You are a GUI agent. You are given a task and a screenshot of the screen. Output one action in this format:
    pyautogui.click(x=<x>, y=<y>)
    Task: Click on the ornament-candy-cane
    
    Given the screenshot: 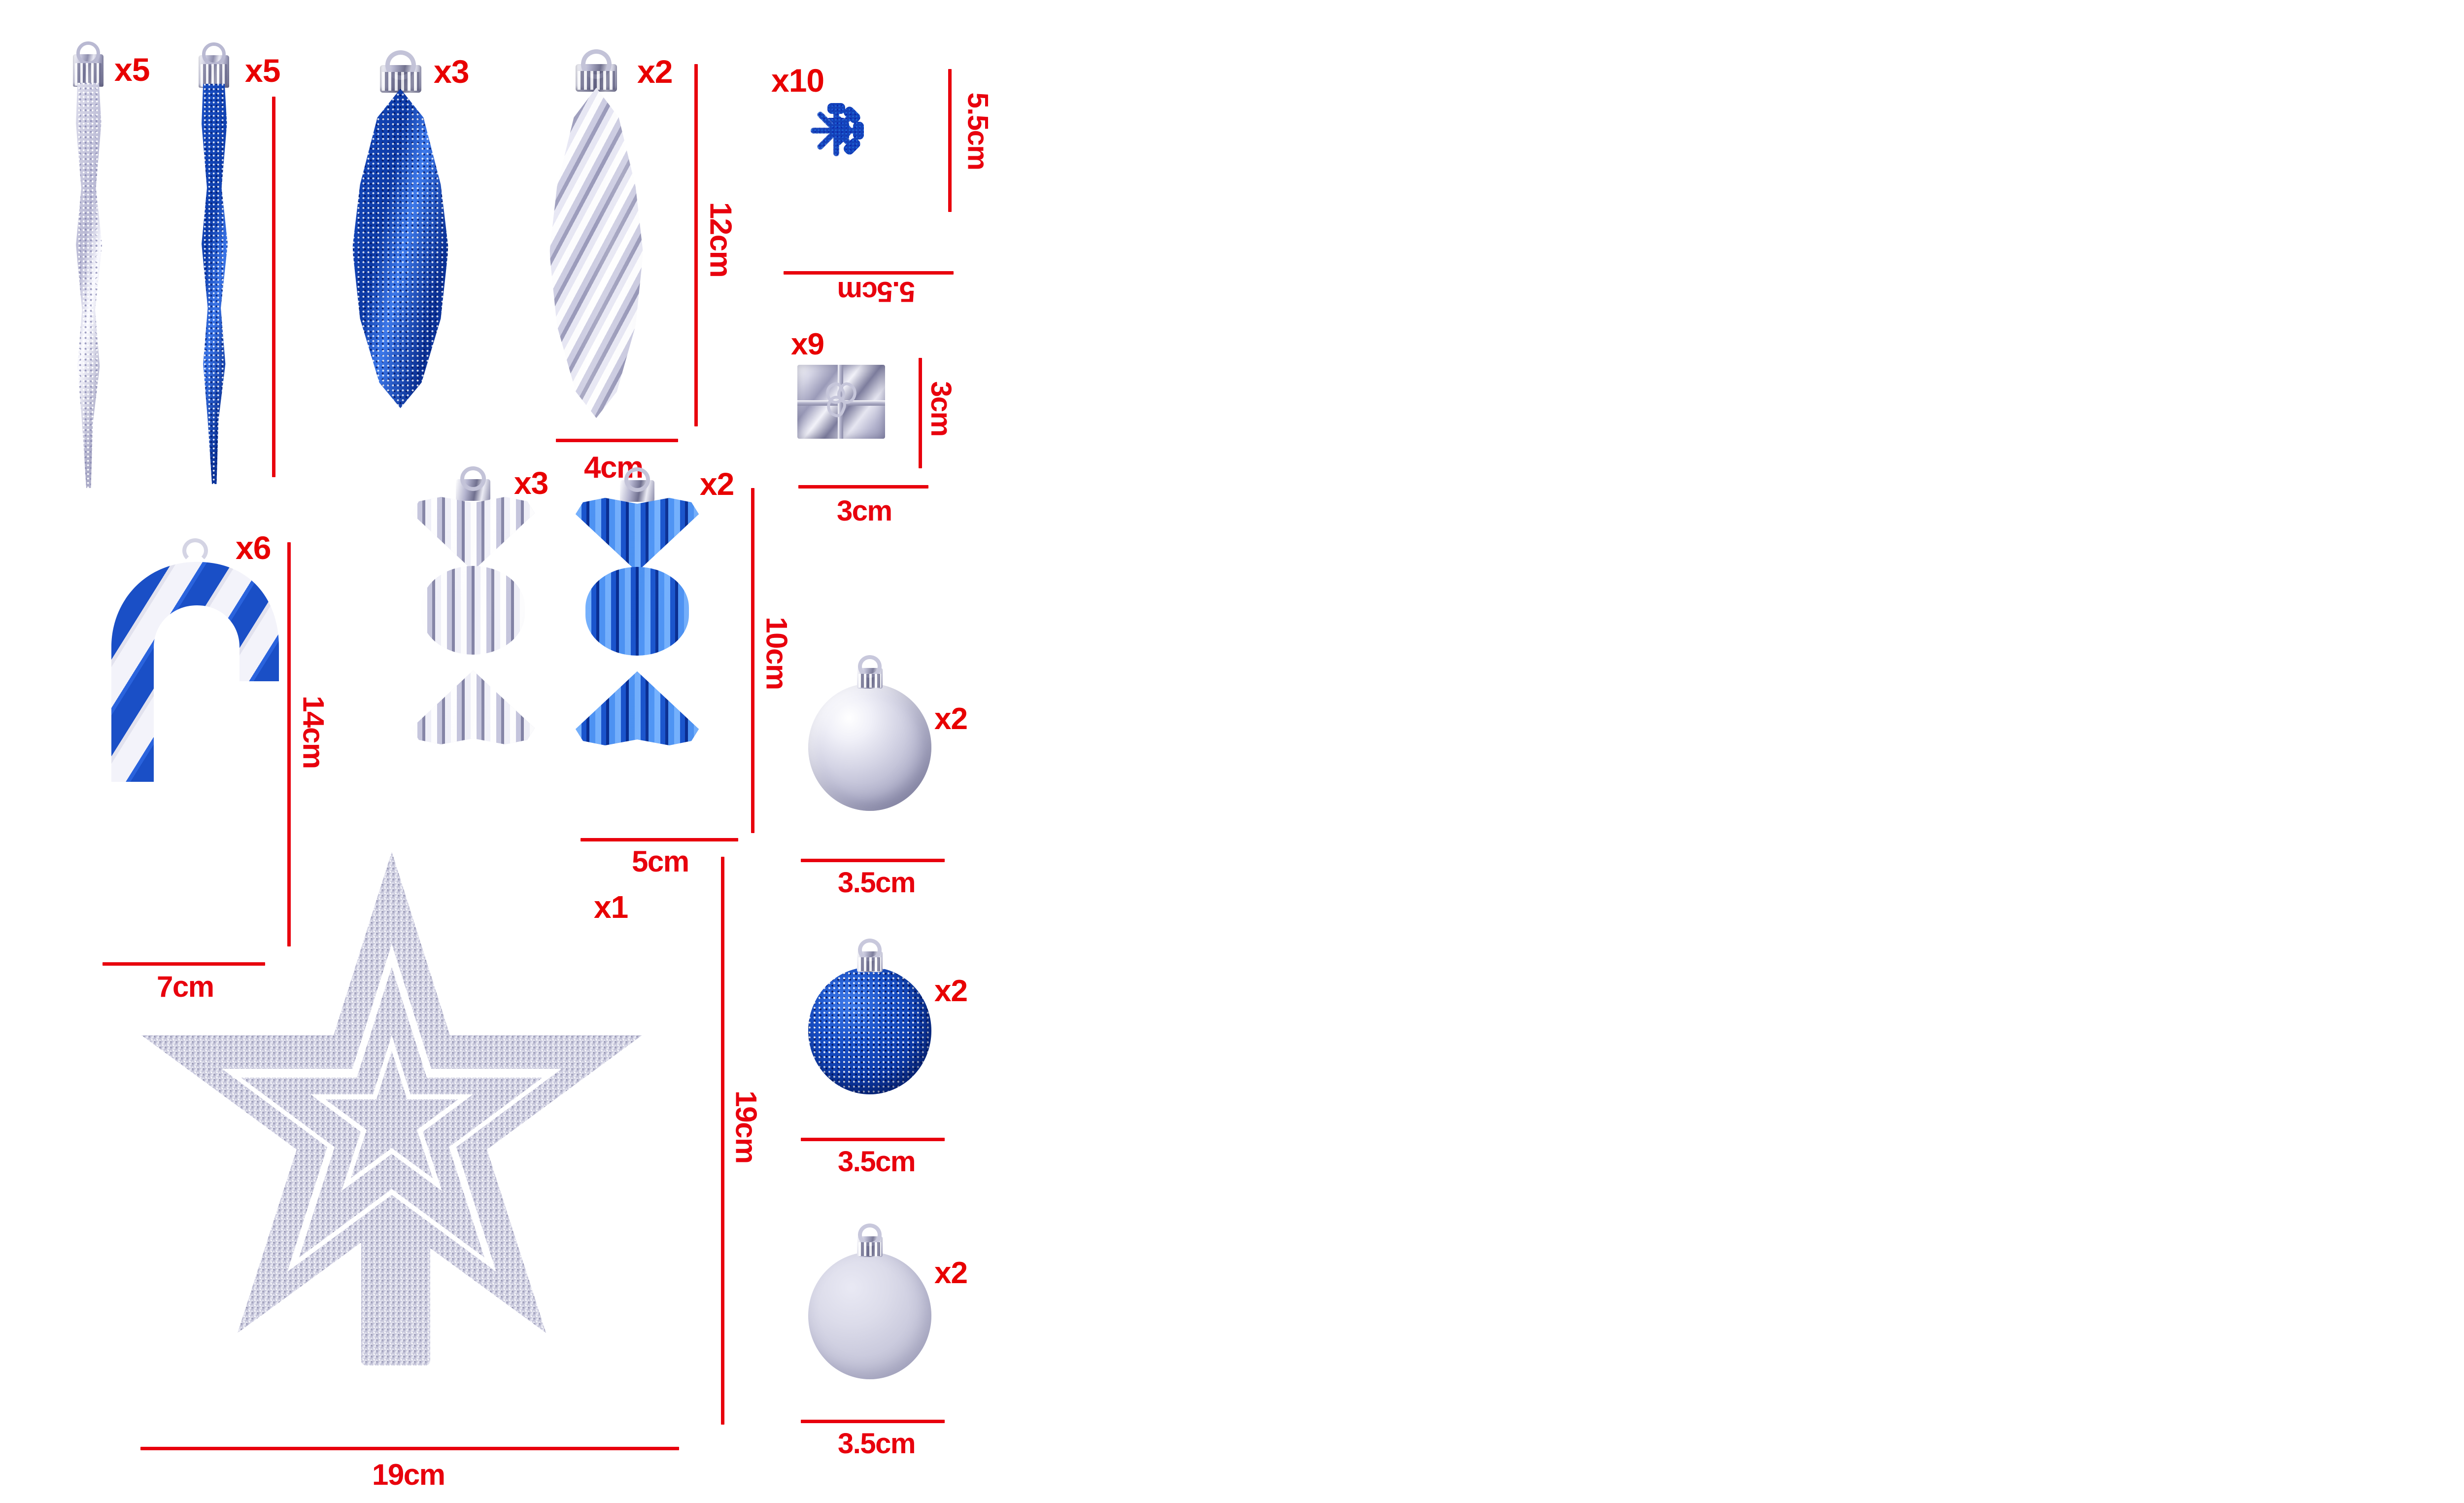 What is the action you would take?
    pyautogui.click(x=195, y=744)
    